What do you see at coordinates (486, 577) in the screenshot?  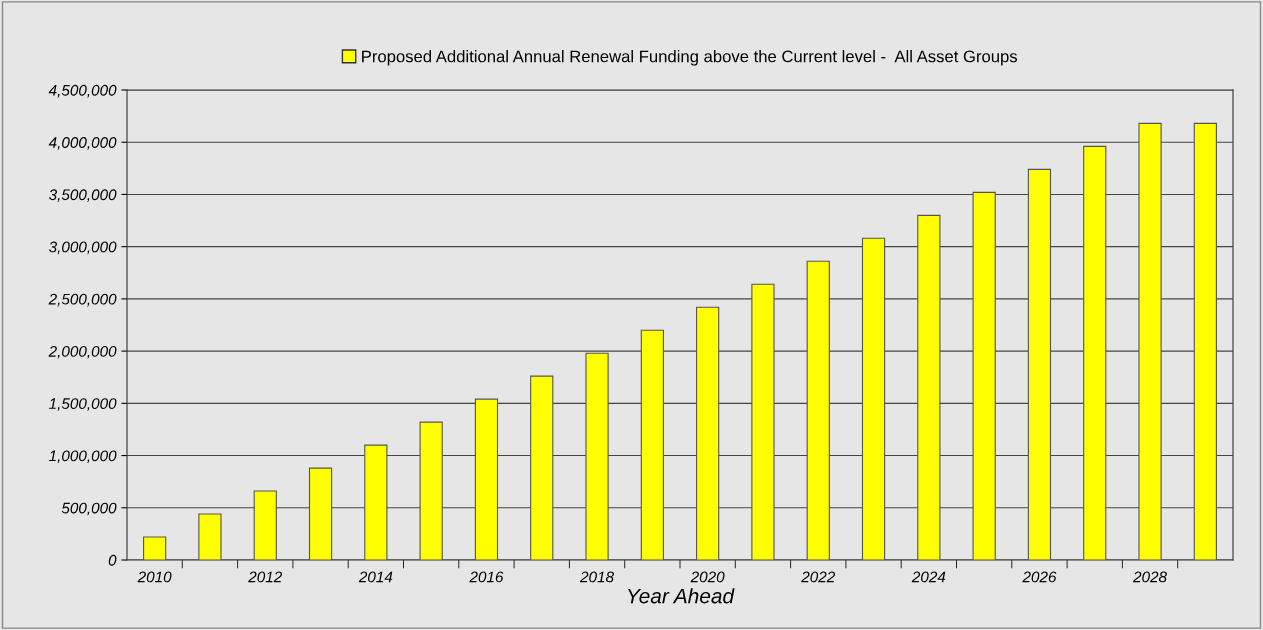 I see `x-tick-label: 2016` at bounding box center [486, 577].